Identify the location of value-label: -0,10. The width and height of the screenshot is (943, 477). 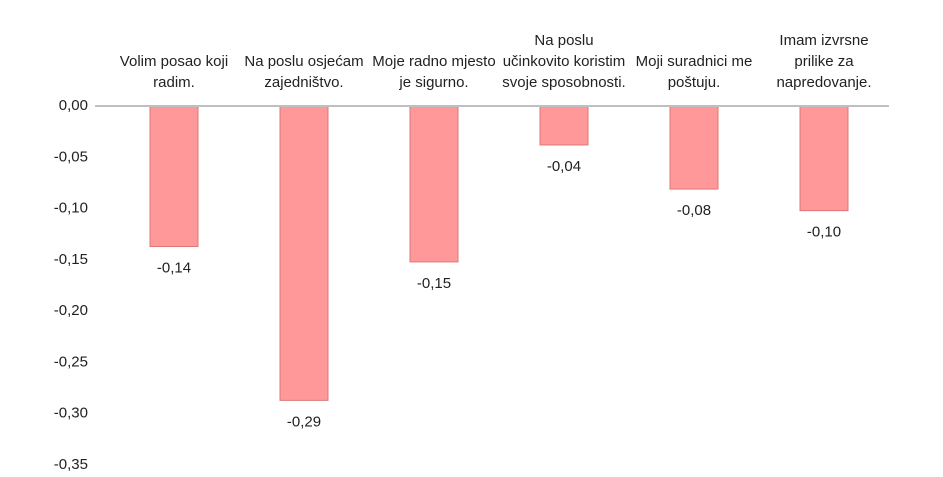
(824, 232).